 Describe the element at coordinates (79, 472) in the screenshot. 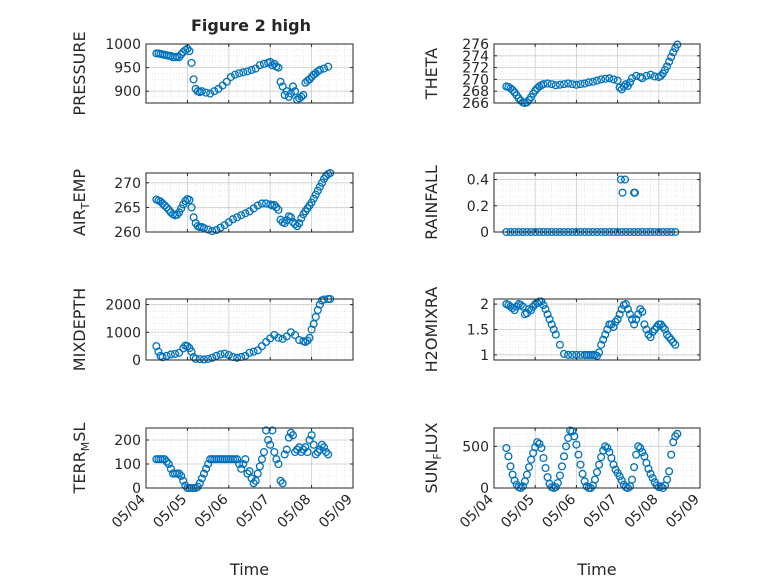

I see `y-axis-label-part: TERR` at that location.